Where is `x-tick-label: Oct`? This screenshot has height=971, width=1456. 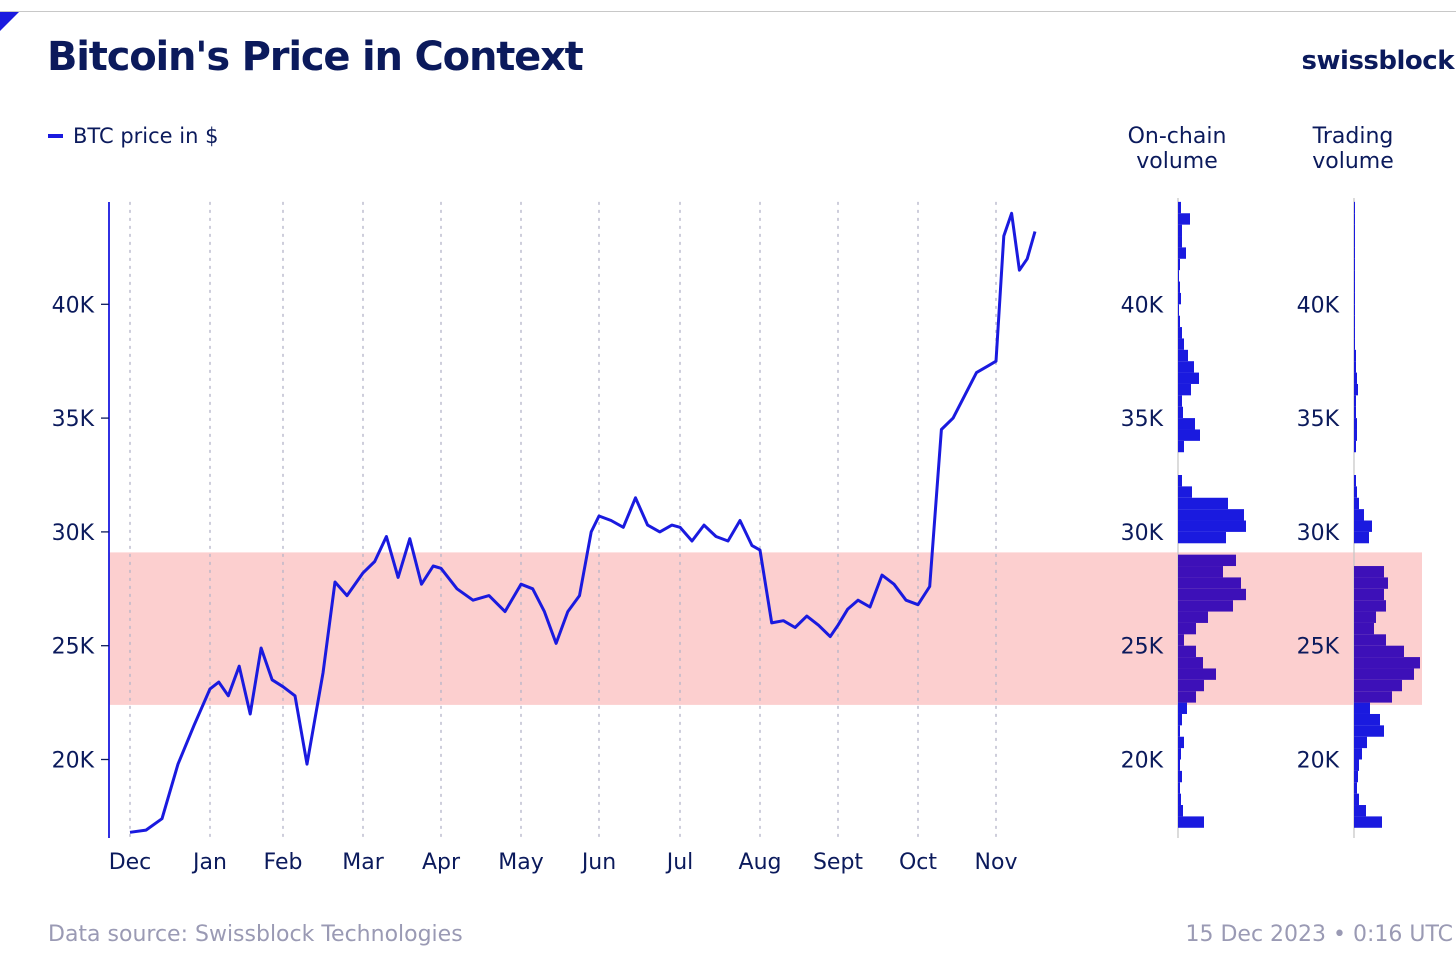
x-tick-label: Oct is located at coordinates (918, 862).